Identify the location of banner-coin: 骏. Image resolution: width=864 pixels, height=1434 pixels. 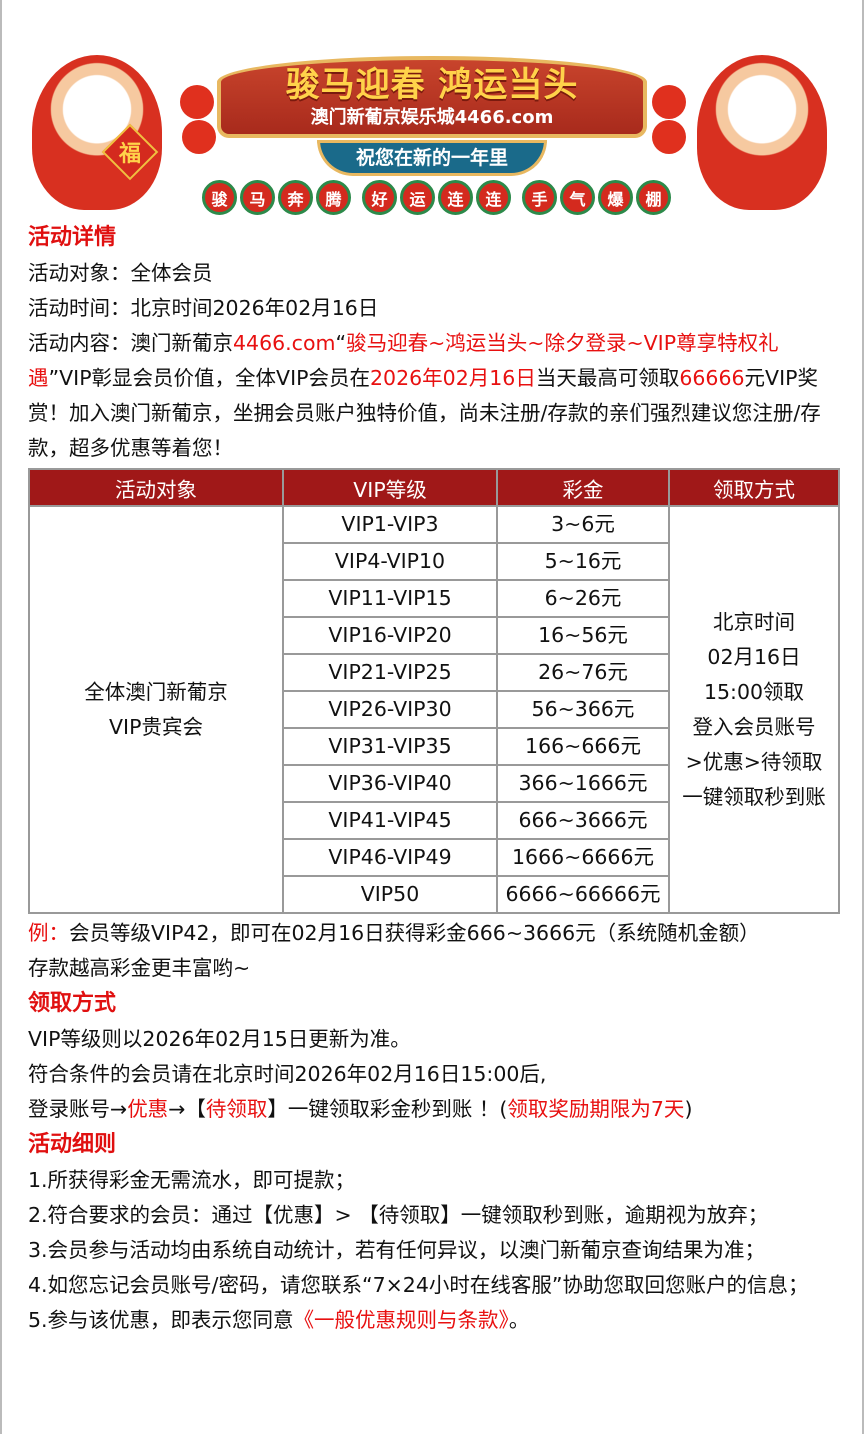
(219, 197).